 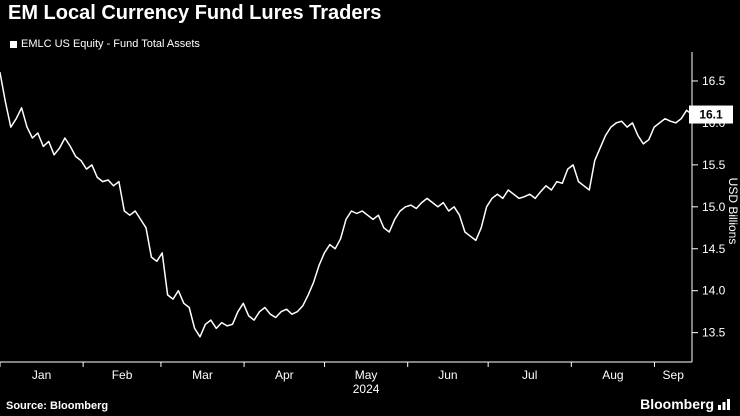 I want to click on last-value-label: 16.1, so click(x=711, y=115).